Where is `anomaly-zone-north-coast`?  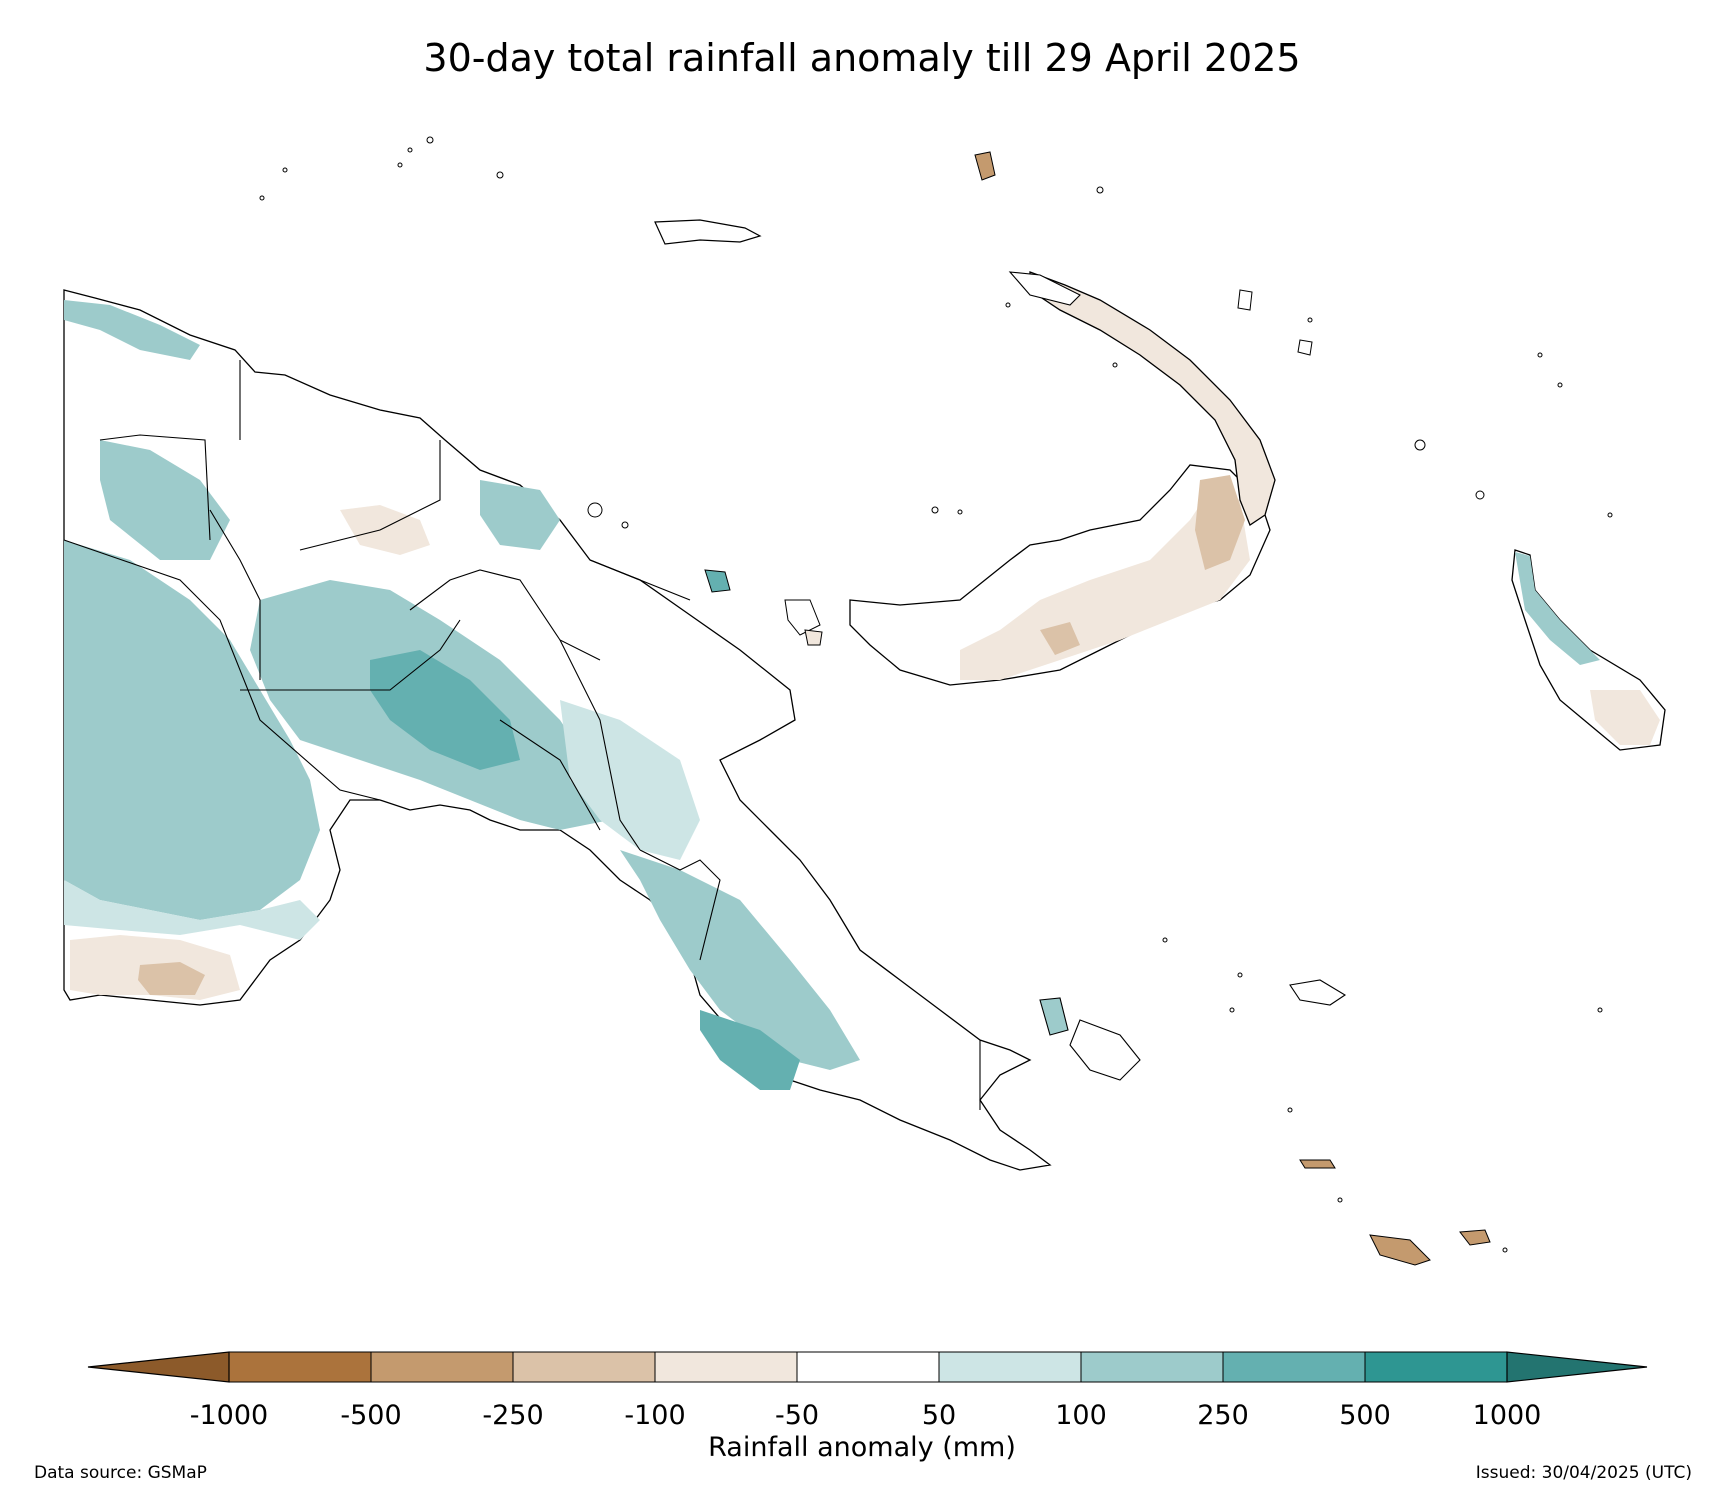
anomaly-zone-north-coast is located at coordinates (132, 330).